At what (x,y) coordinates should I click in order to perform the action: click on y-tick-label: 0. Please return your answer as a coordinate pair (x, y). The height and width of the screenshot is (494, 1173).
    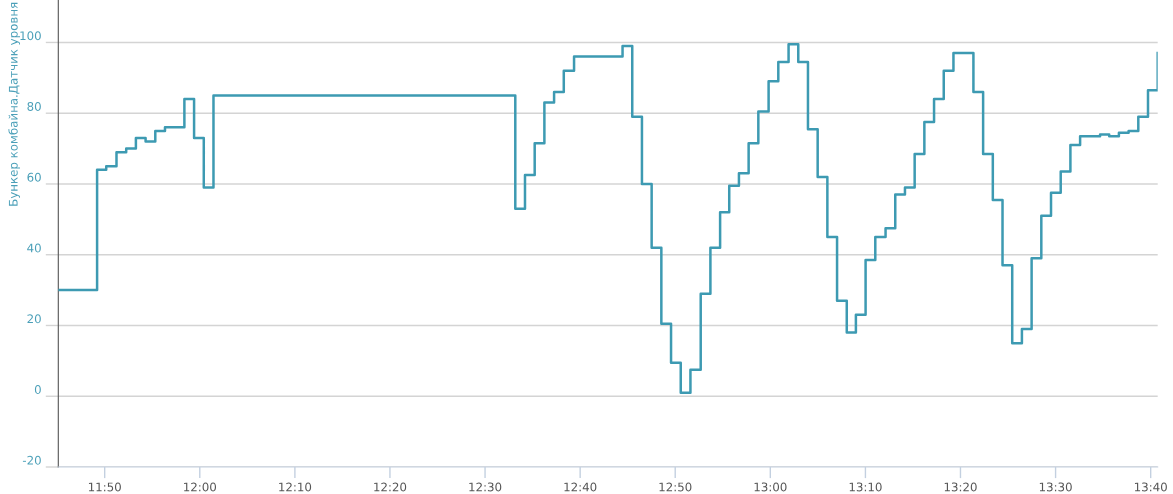
    Looking at the image, I should click on (37, 389).